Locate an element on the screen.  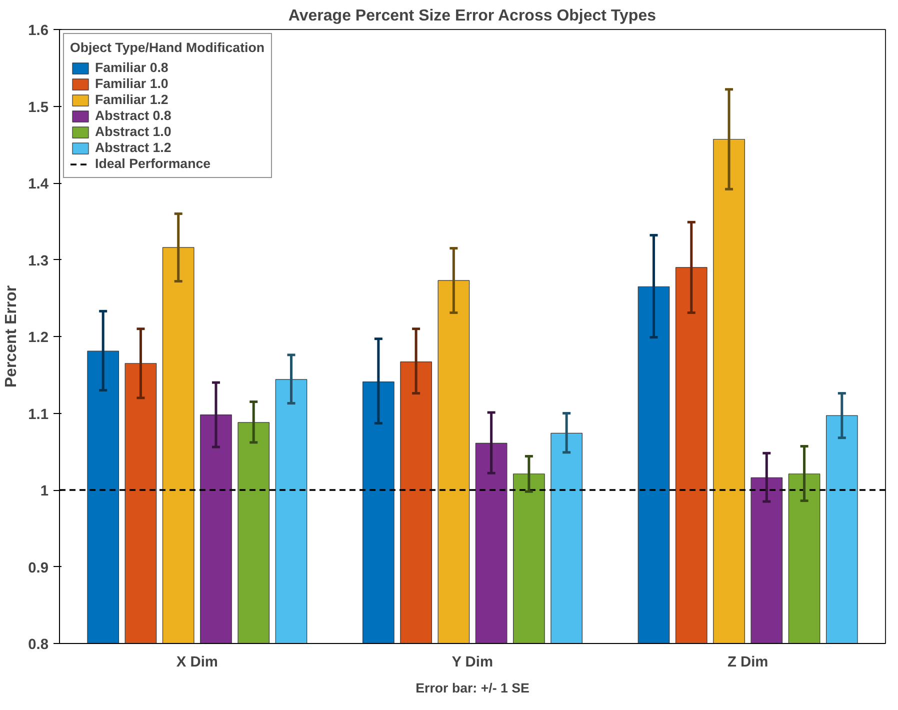
legend-label: Abstract 0.8 is located at coordinates (133, 115).